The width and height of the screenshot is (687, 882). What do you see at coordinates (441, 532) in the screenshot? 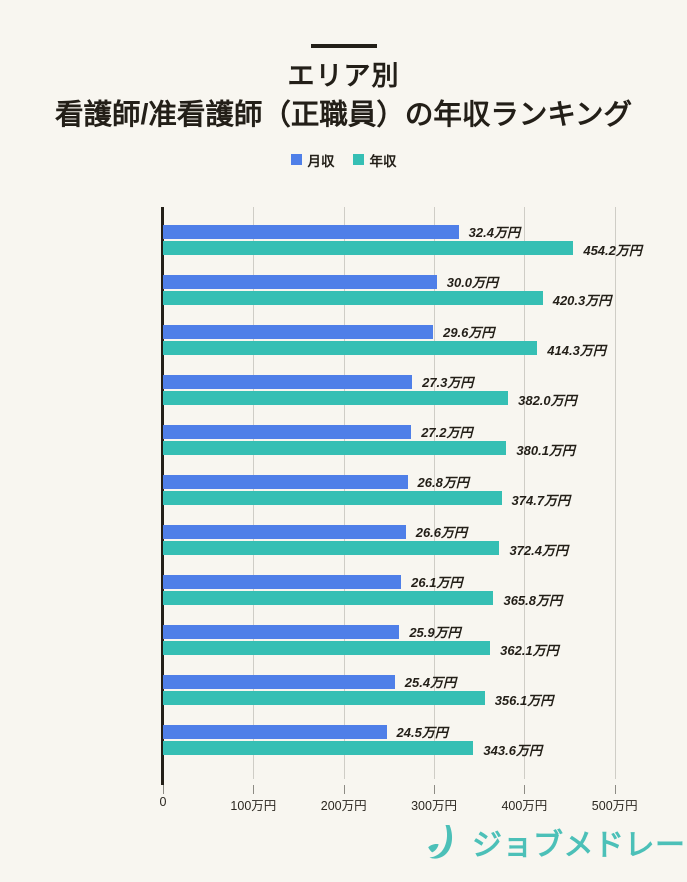
I see `bar-value-monthly: 26.6万円` at bounding box center [441, 532].